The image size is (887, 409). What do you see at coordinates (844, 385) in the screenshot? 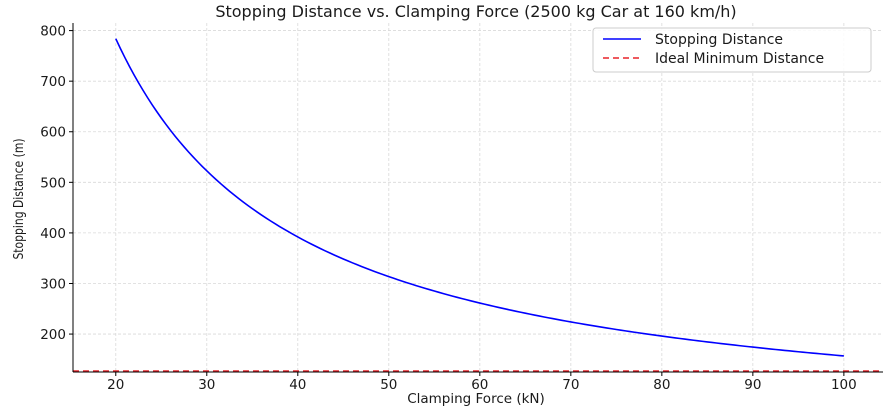
I see `x-tick-label: 100` at bounding box center [844, 385].